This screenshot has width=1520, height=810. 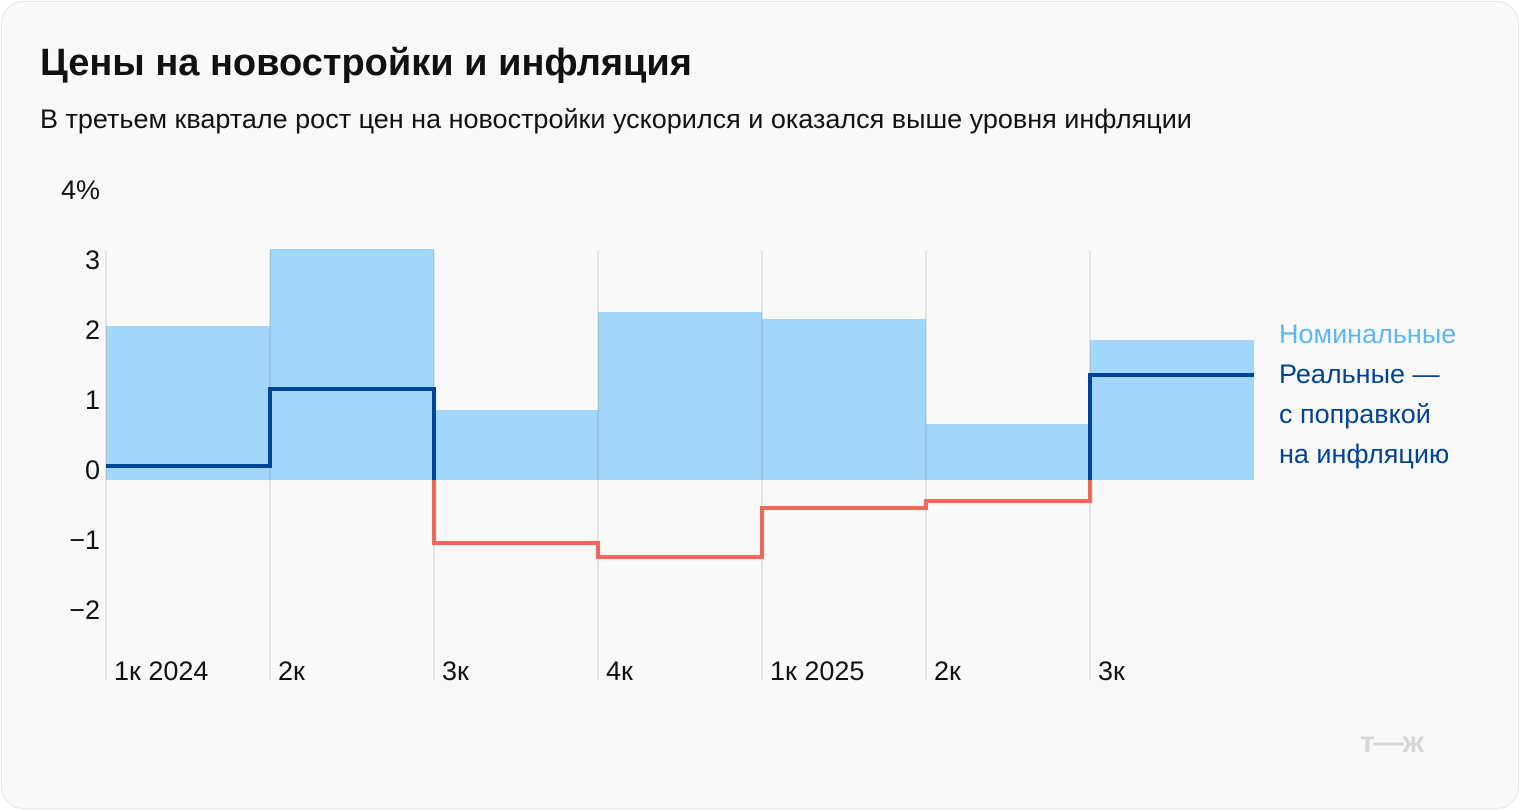 What do you see at coordinates (92, 400) in the screenshot?
I see `y-tick-label: 1` at bounding box center [92, 400].